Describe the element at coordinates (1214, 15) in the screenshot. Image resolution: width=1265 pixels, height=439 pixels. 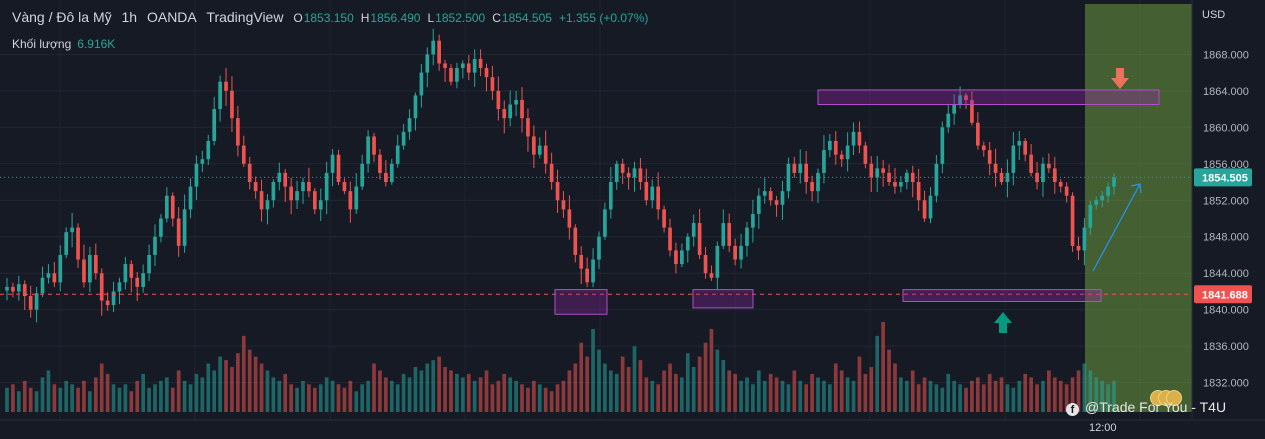
I see `currency-label: USD` at that location.